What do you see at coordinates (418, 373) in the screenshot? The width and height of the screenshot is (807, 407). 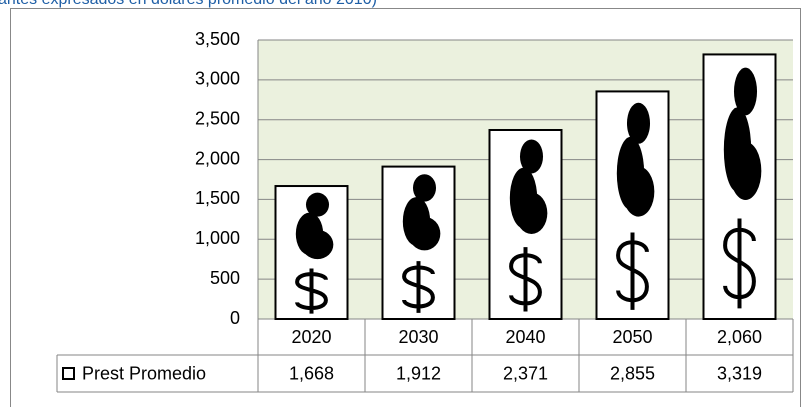 I see `value-label: 1,912` at bounding box center [418, 373].